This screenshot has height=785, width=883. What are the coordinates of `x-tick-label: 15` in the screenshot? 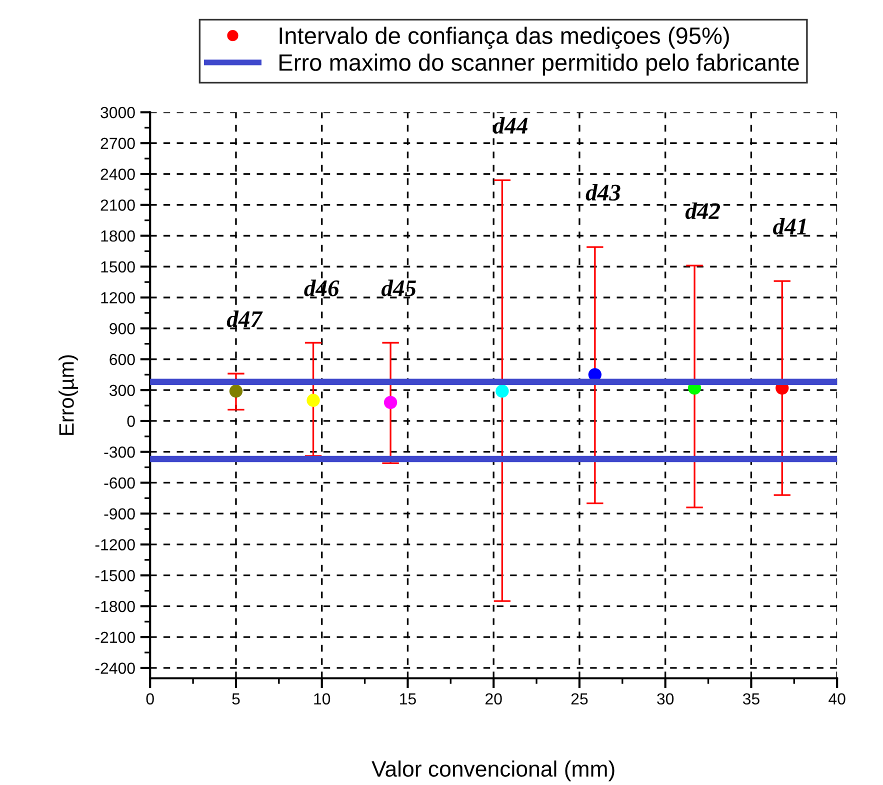 It's located at (408, 699).